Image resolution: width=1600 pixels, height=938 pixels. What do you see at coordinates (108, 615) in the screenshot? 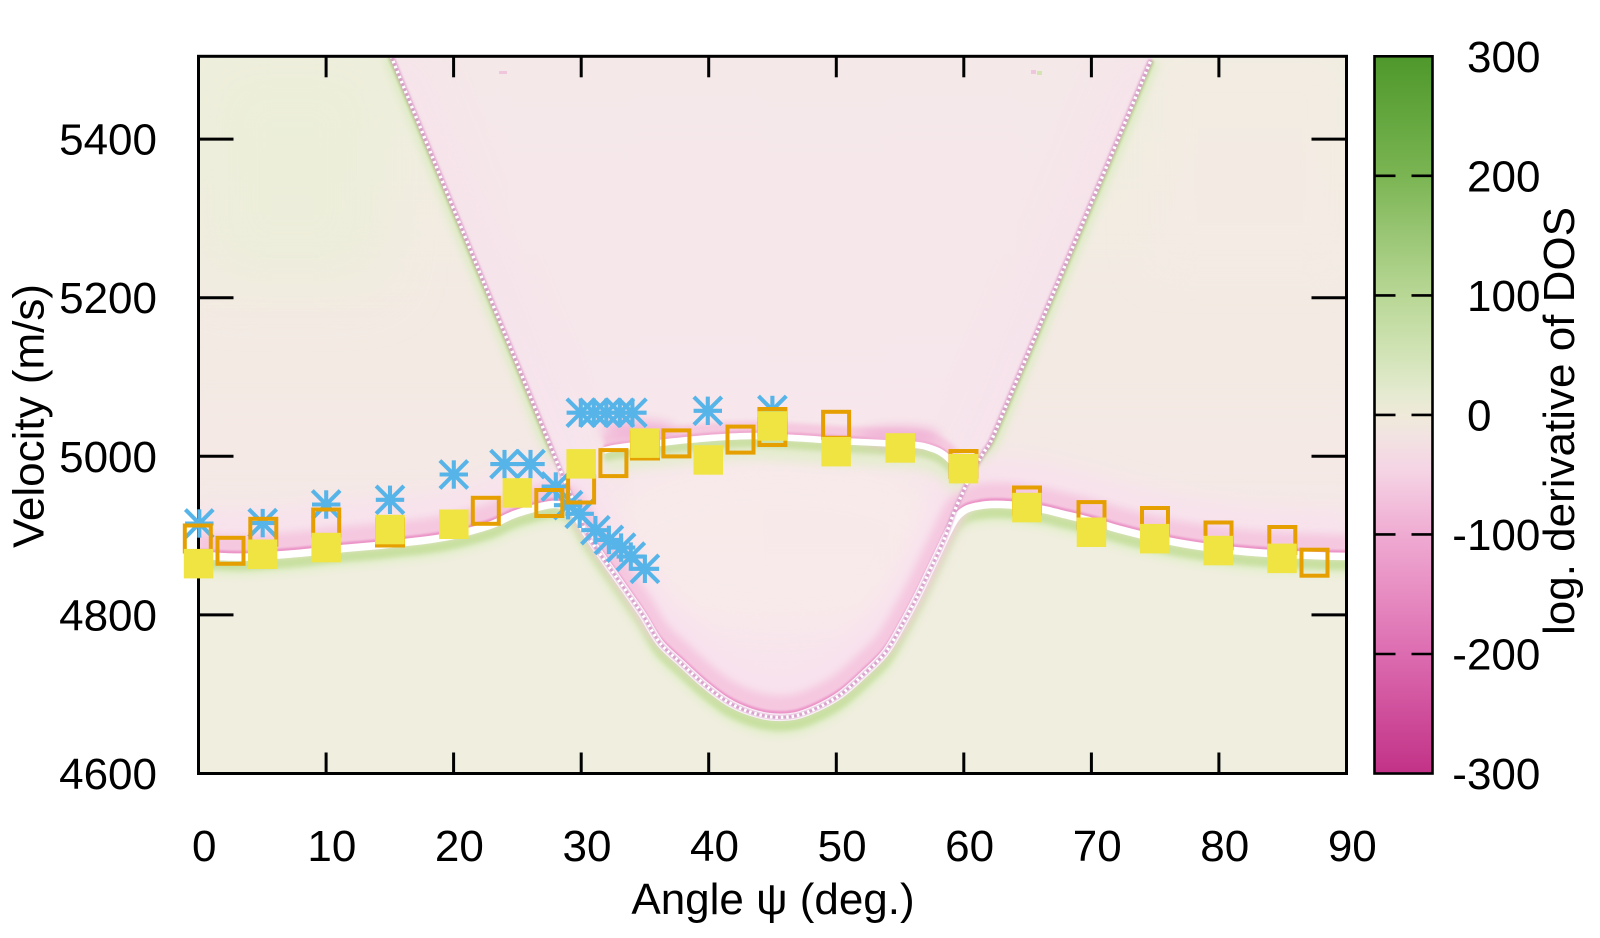
I see `svg-text: 4800` at bounding box center [108, 615].